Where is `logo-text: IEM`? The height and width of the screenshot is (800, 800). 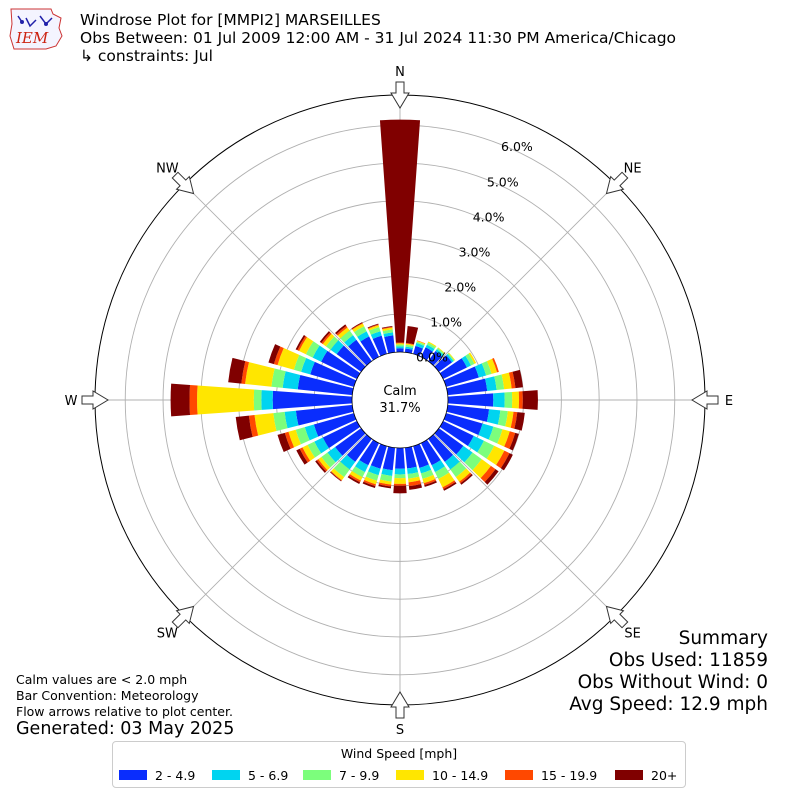 logo-text: IEM is located at coordinates (32, 38).